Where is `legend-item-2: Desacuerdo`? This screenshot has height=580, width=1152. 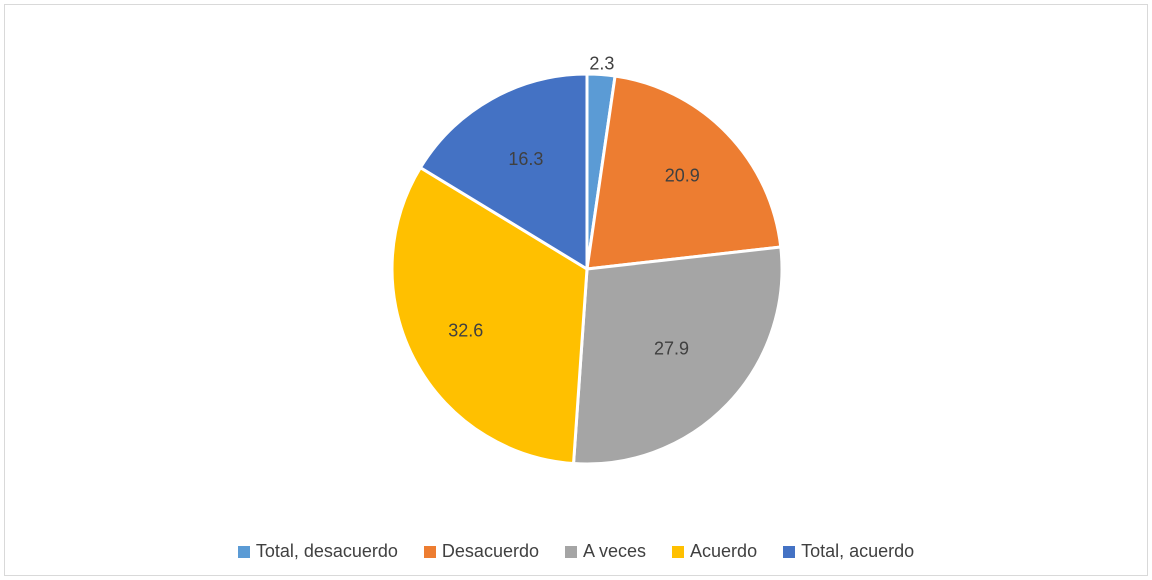 legend-item-2: Desacuerdo is located at coordinates (481, 551).